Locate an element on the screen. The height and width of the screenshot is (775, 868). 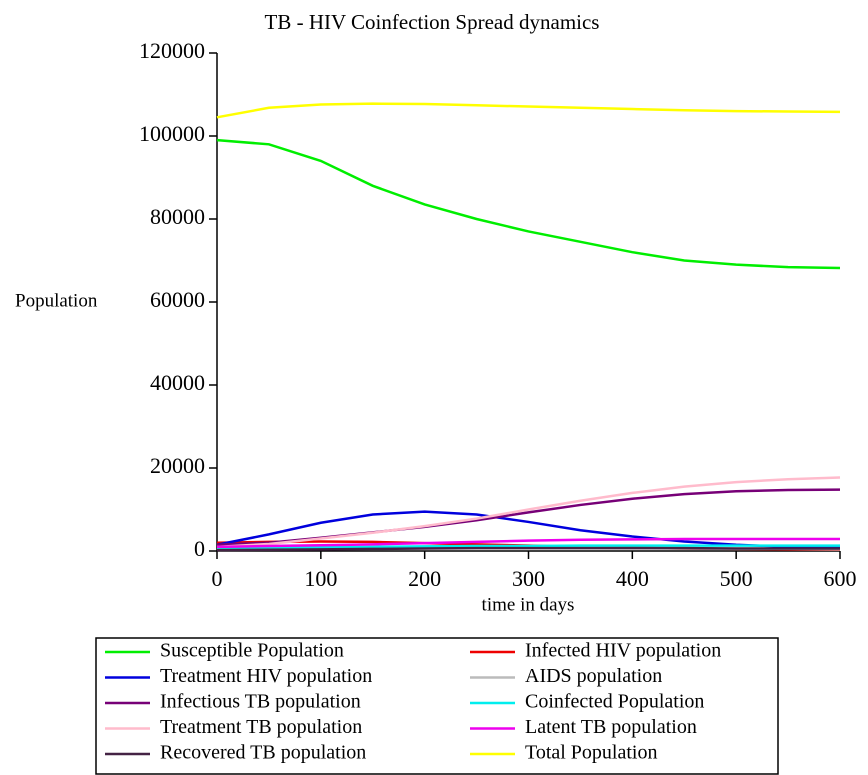
x-tick-label: 200 is located at coordinates (424, 578).